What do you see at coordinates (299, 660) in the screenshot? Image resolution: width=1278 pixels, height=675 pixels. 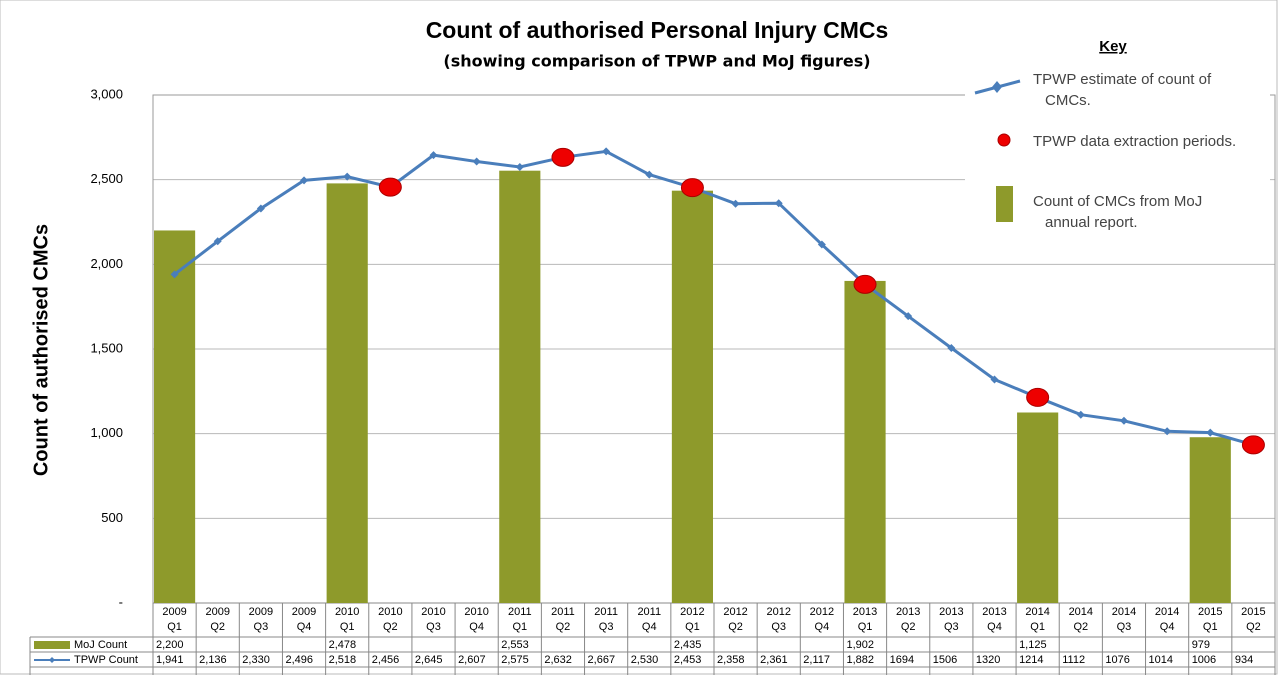 I see `table-value: 2,496` at bounding box center [299, 660].